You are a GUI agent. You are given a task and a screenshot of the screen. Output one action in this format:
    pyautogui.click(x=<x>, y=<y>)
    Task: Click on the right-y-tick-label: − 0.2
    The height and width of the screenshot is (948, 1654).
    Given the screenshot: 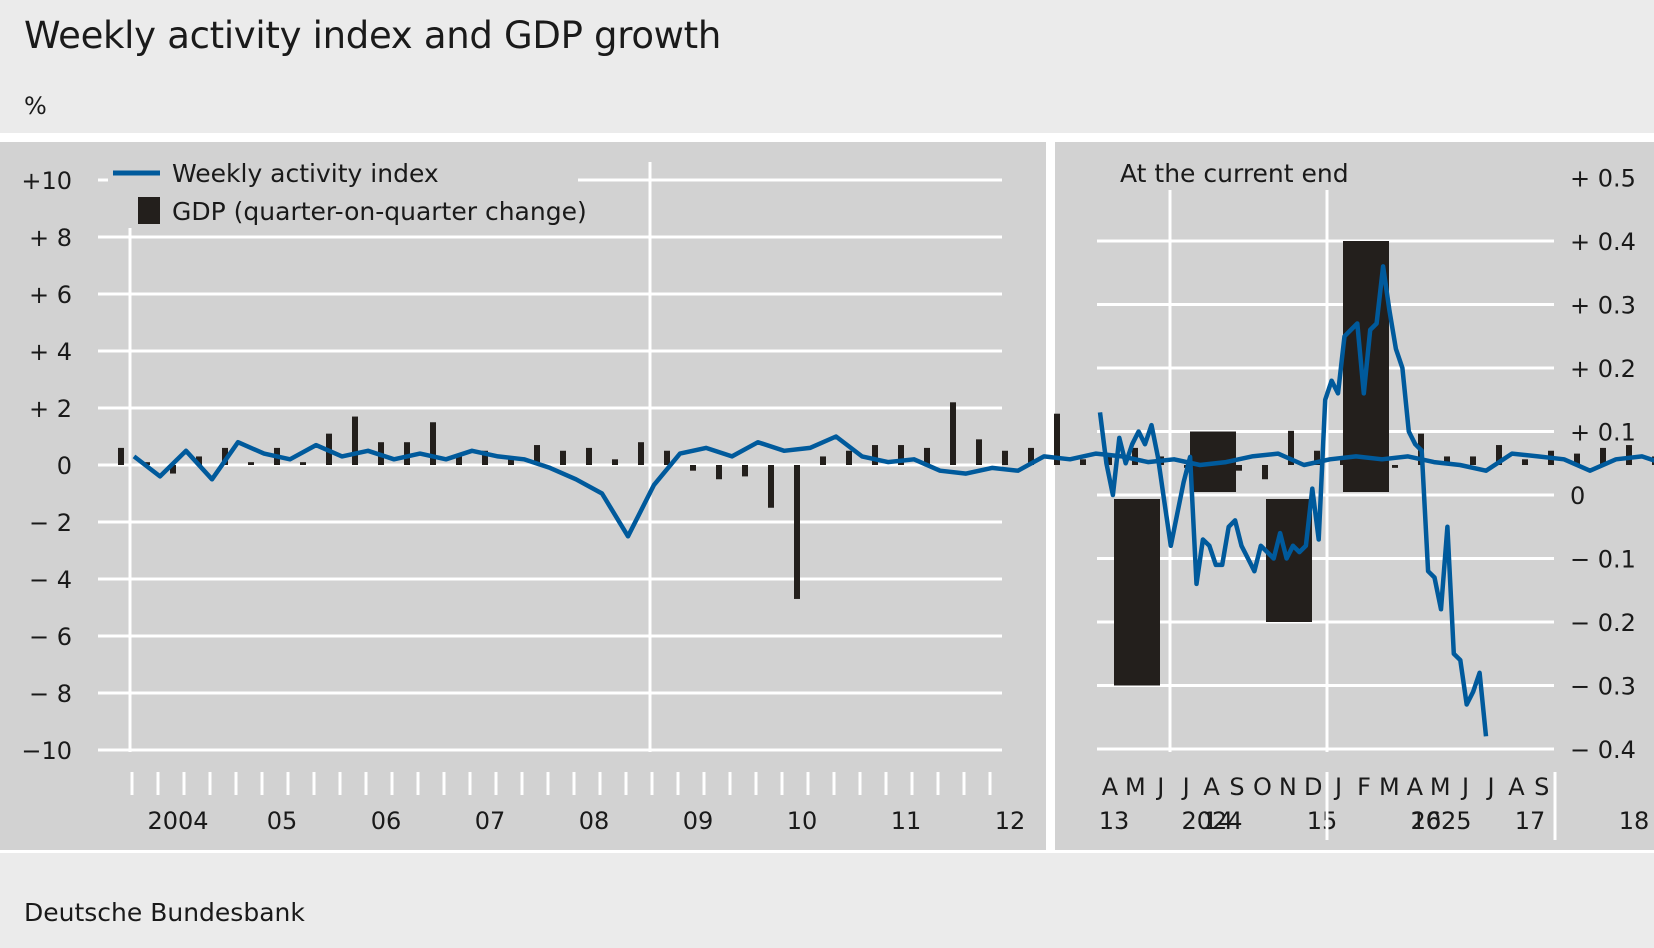 What is the action you would take?
    pyautogui.click(x=1603, y=623)
    